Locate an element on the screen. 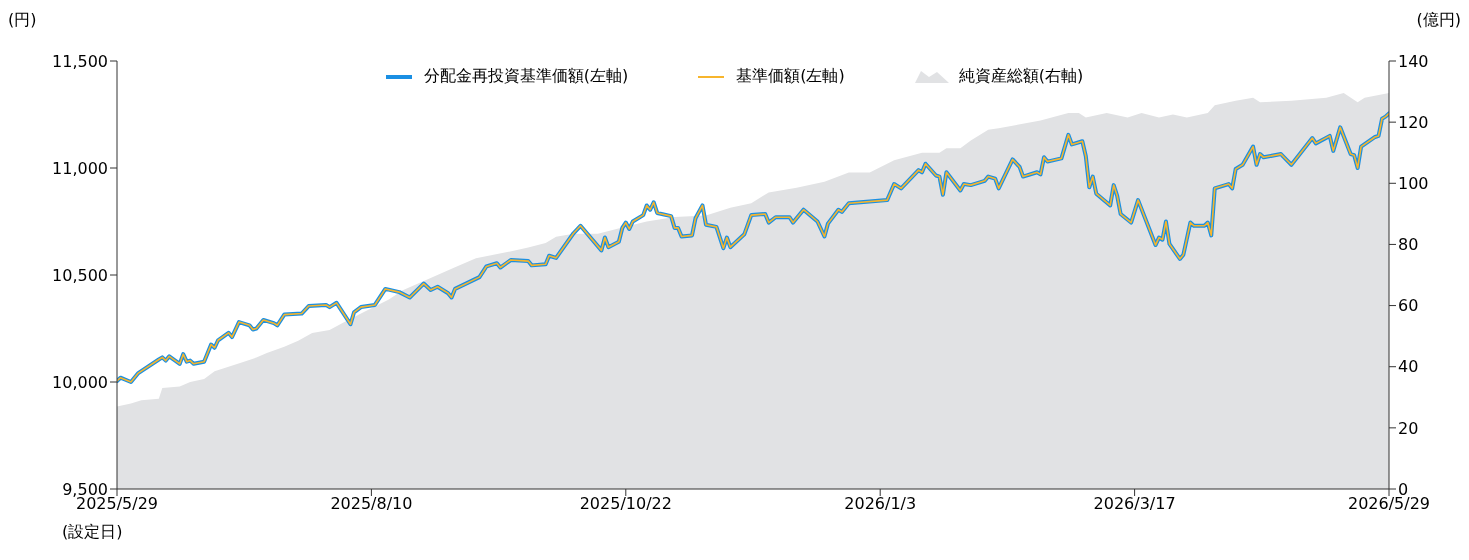 This screenshot has height=560, width=1469. y2-axis-title: (億円) is located at coordinates (1438, 20).